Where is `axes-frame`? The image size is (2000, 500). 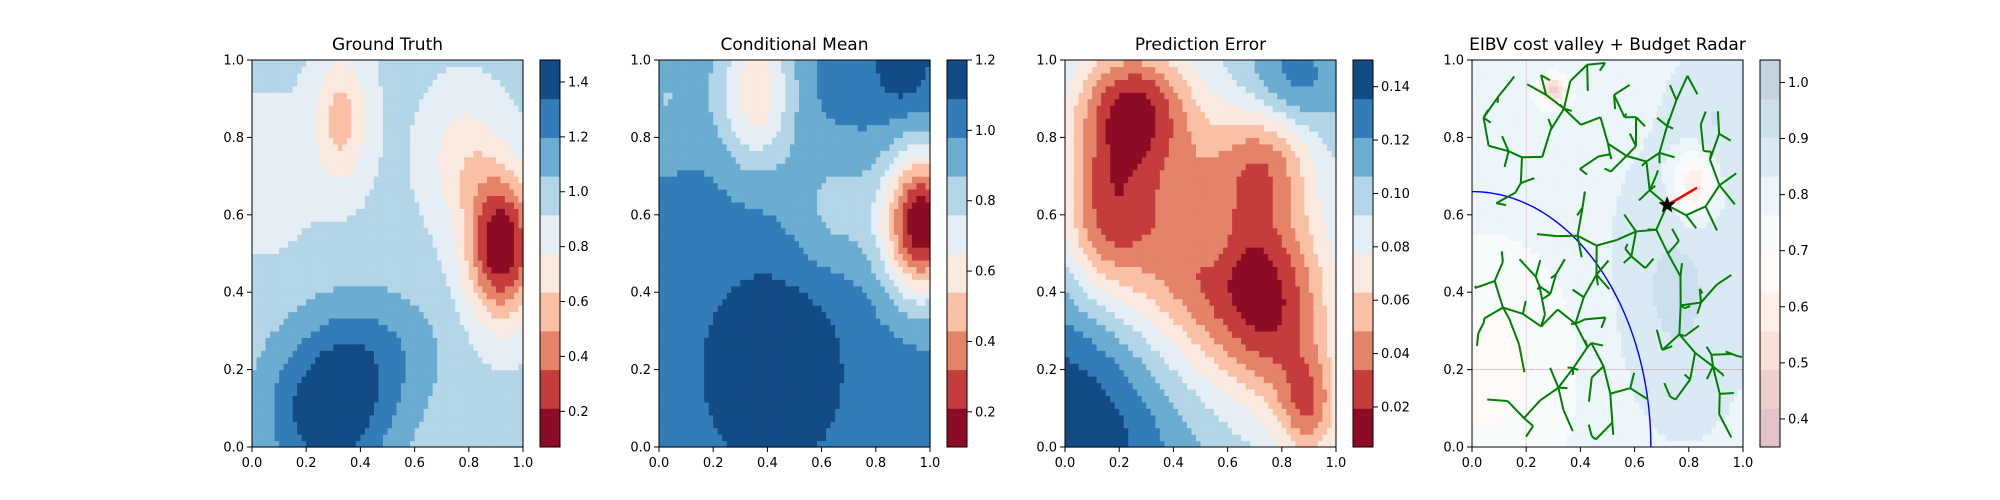 axes-frame is located at coordinates (387, 253).